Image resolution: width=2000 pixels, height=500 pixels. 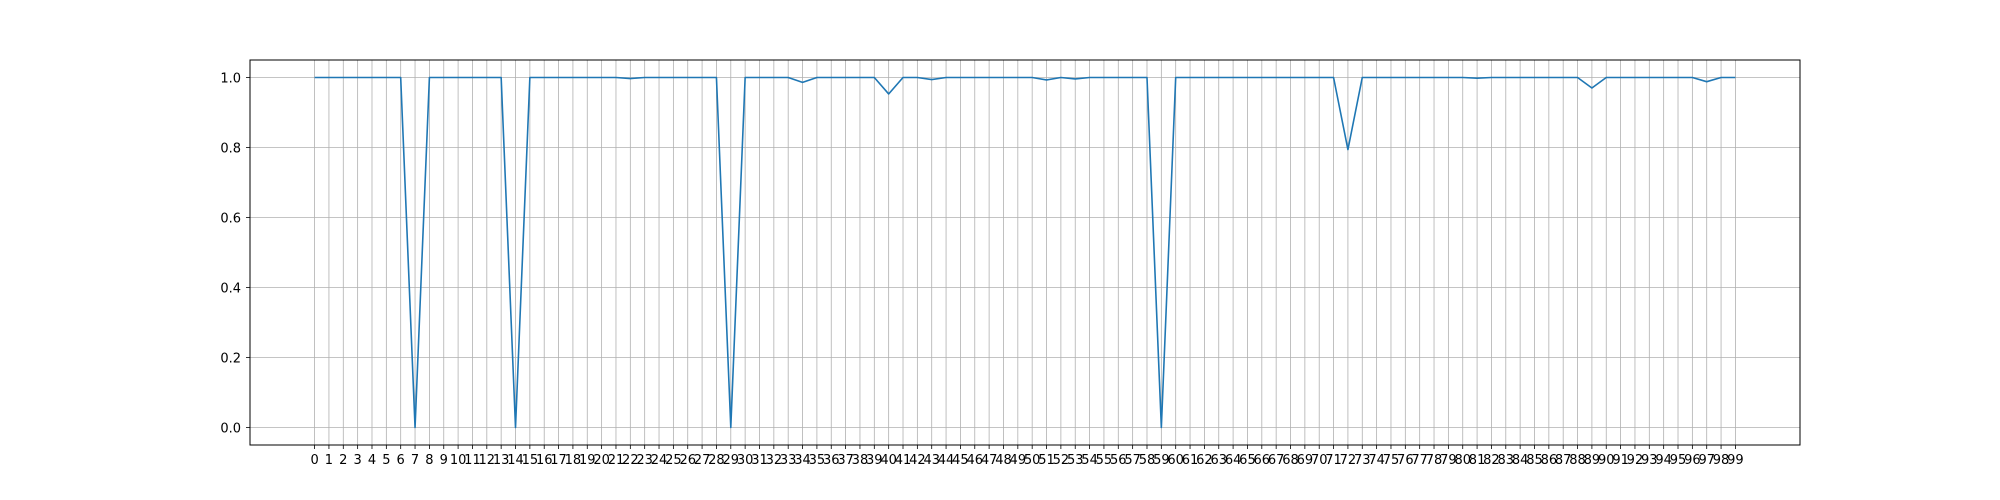 What do you see at coordinates (644, 460) in the screenshot?
I see `x-tick-label: 23` at bounding box center [644, 460].